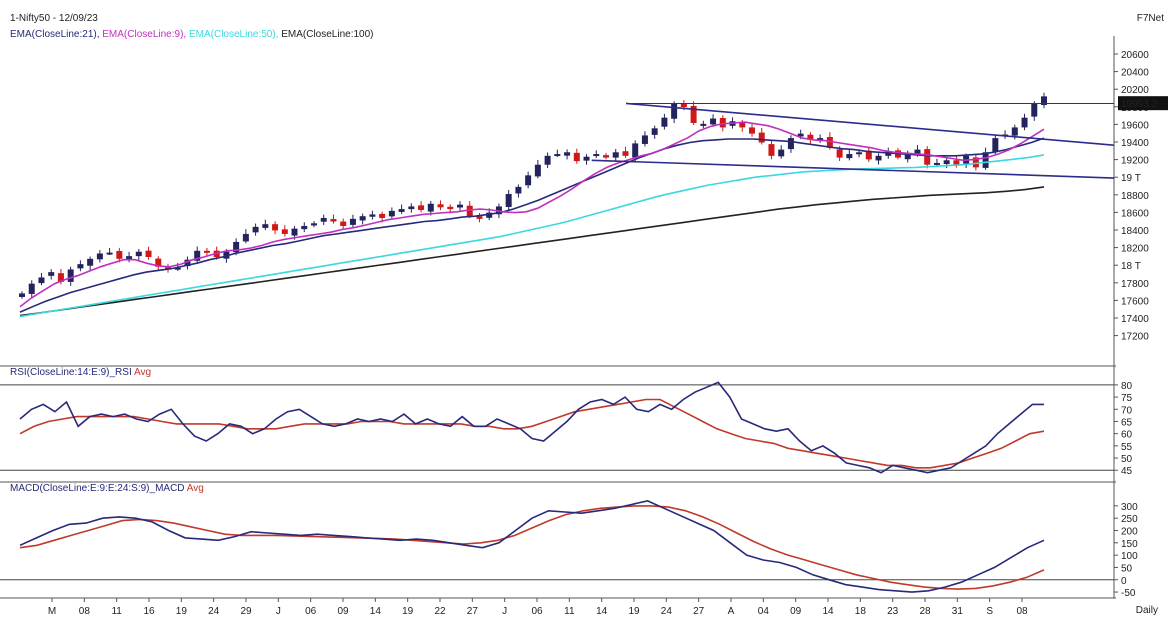  I want to click on x-tick-label: 08, so click(1022, 611).